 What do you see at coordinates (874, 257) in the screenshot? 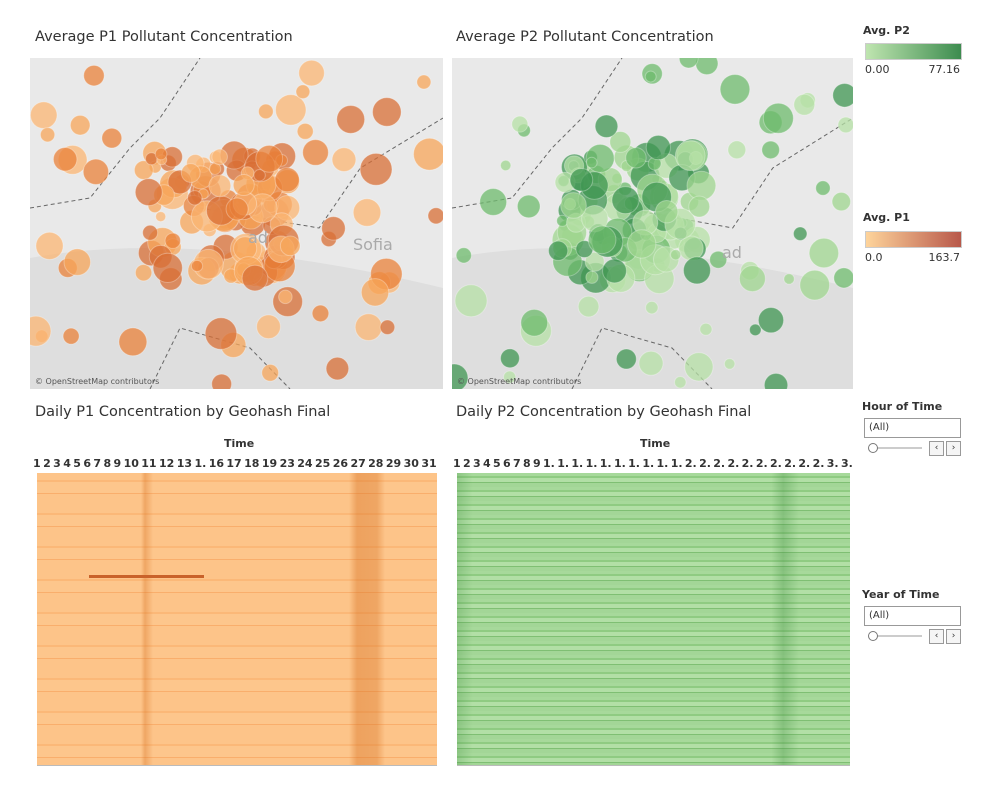
I see `legend-min: 0.0` at bounding box center [874, 257].